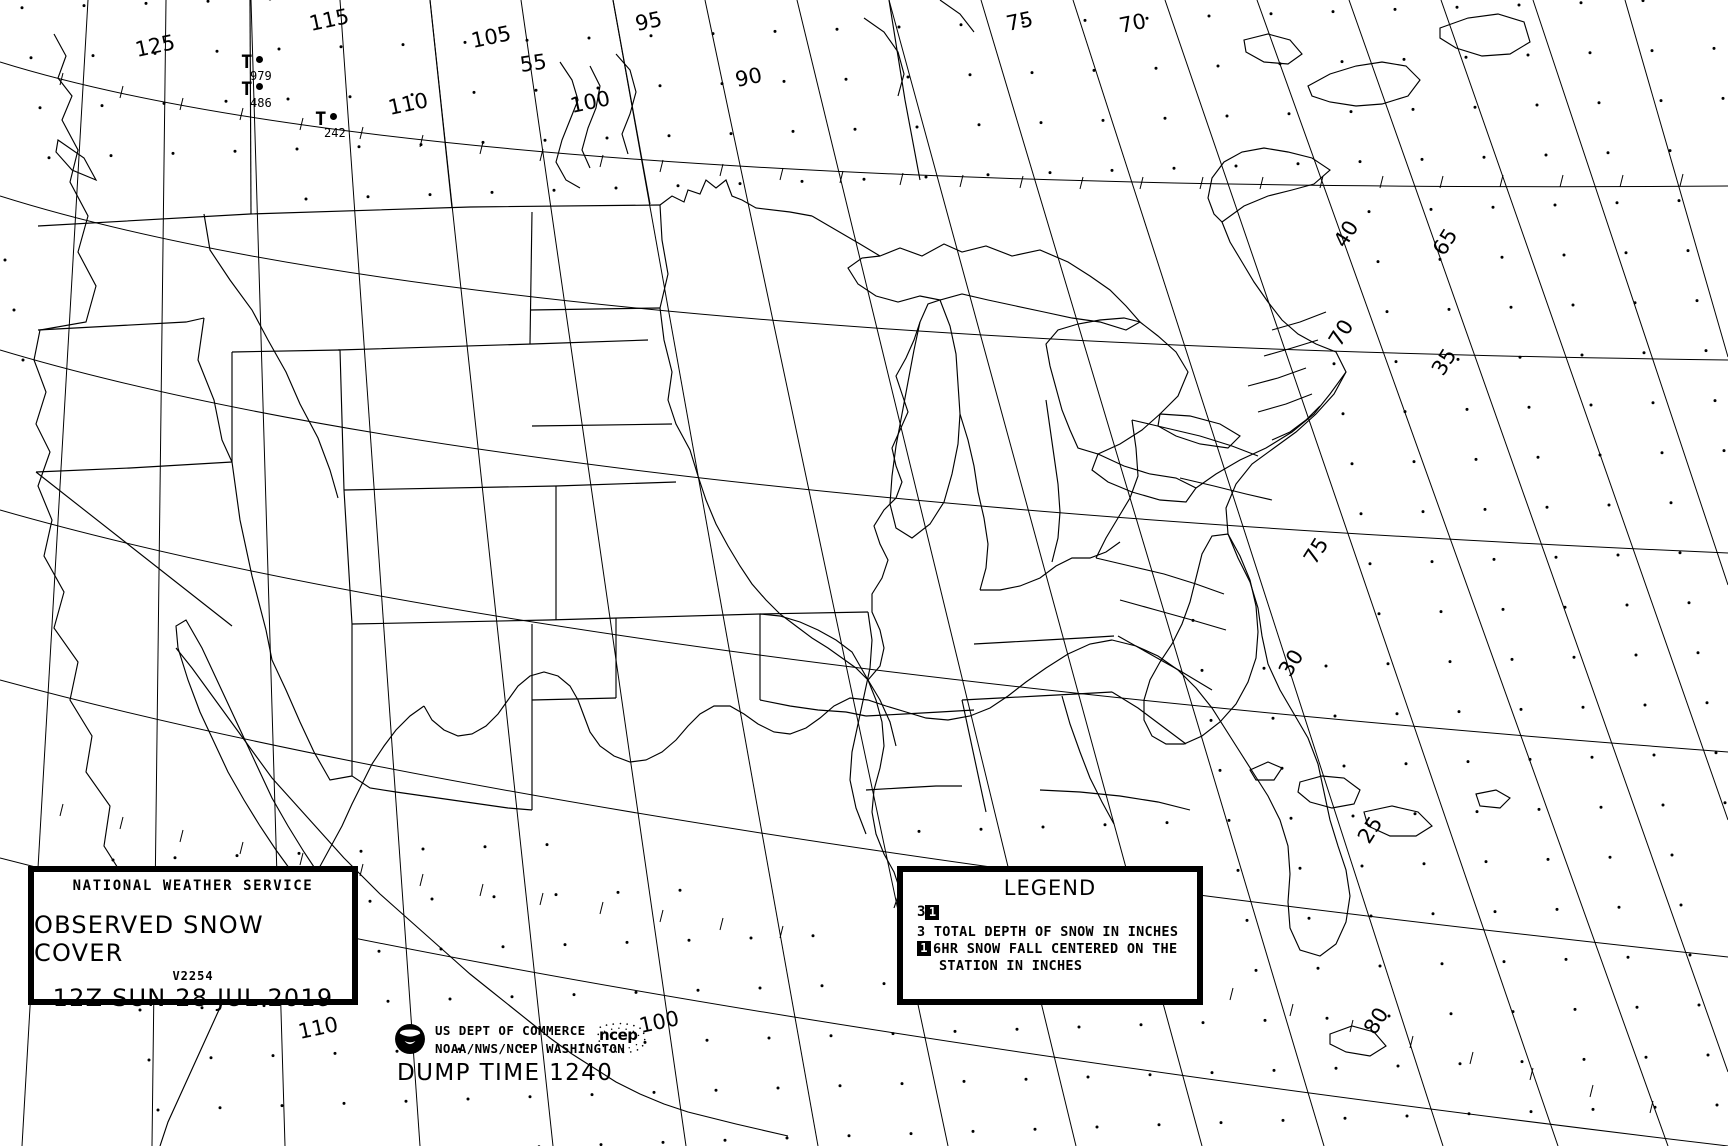 The image size is (1728, 1146). What do you see at coordinates (748, 77) in the screenshot?
I see `longitude-label: 90` at bounding box center [748, 77].